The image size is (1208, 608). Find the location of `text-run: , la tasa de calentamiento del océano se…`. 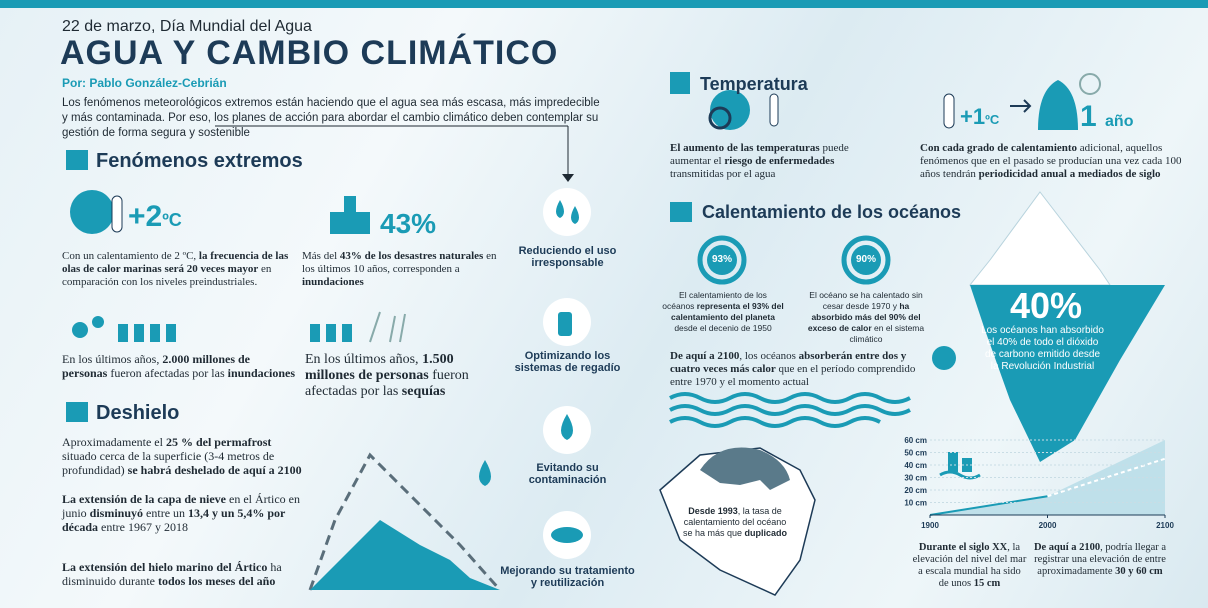

text-run: , la tasa de calentamiento del océano se… is located at coordinates (734, 522).